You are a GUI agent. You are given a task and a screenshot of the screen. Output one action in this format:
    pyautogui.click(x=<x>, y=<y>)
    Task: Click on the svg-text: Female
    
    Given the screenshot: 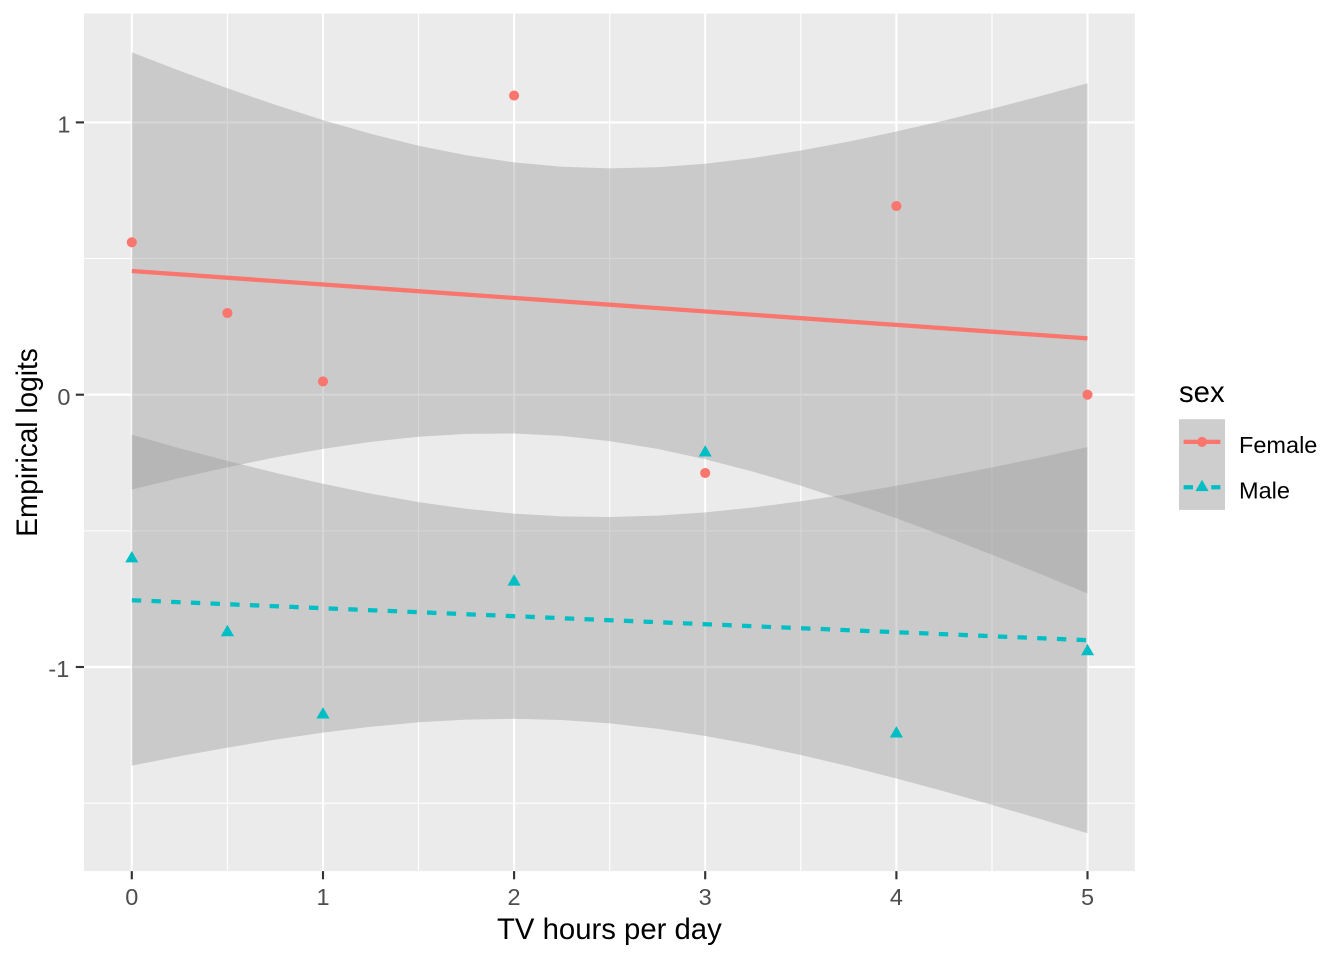 What is the action you would take?
    pyautogui.click(x=1278, y=445)
    